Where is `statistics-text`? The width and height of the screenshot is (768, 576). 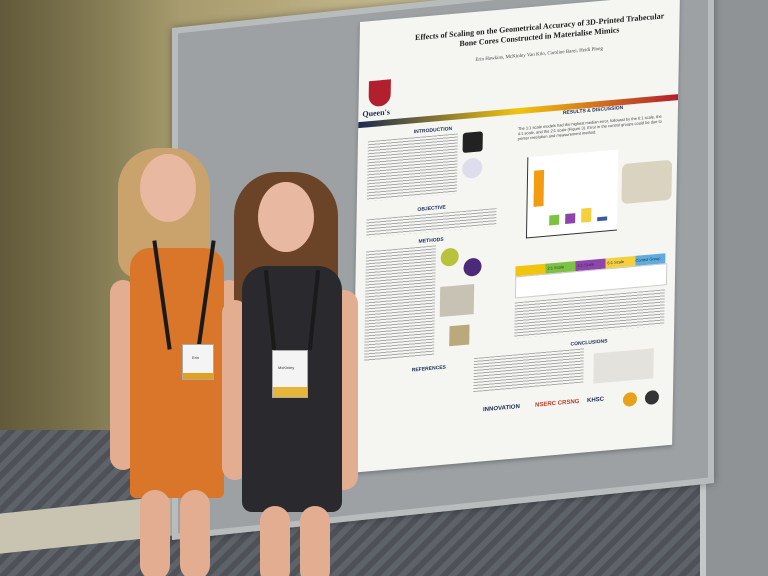 statistics-text is located at coordinates (589, 314).